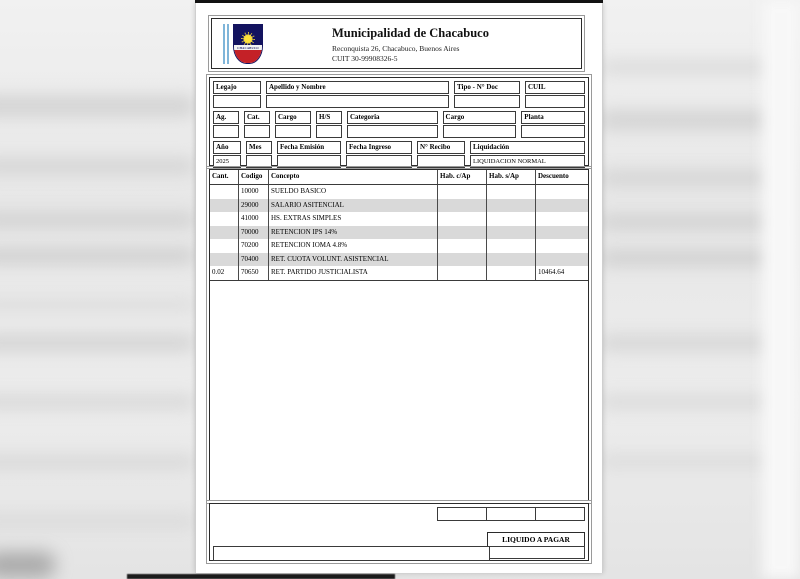 This screenshot has width=800, height=579. What do you see at coordinates (248, 36) in the screenshot?
I see `logo-shield-top` at bounding box center [248, 36].